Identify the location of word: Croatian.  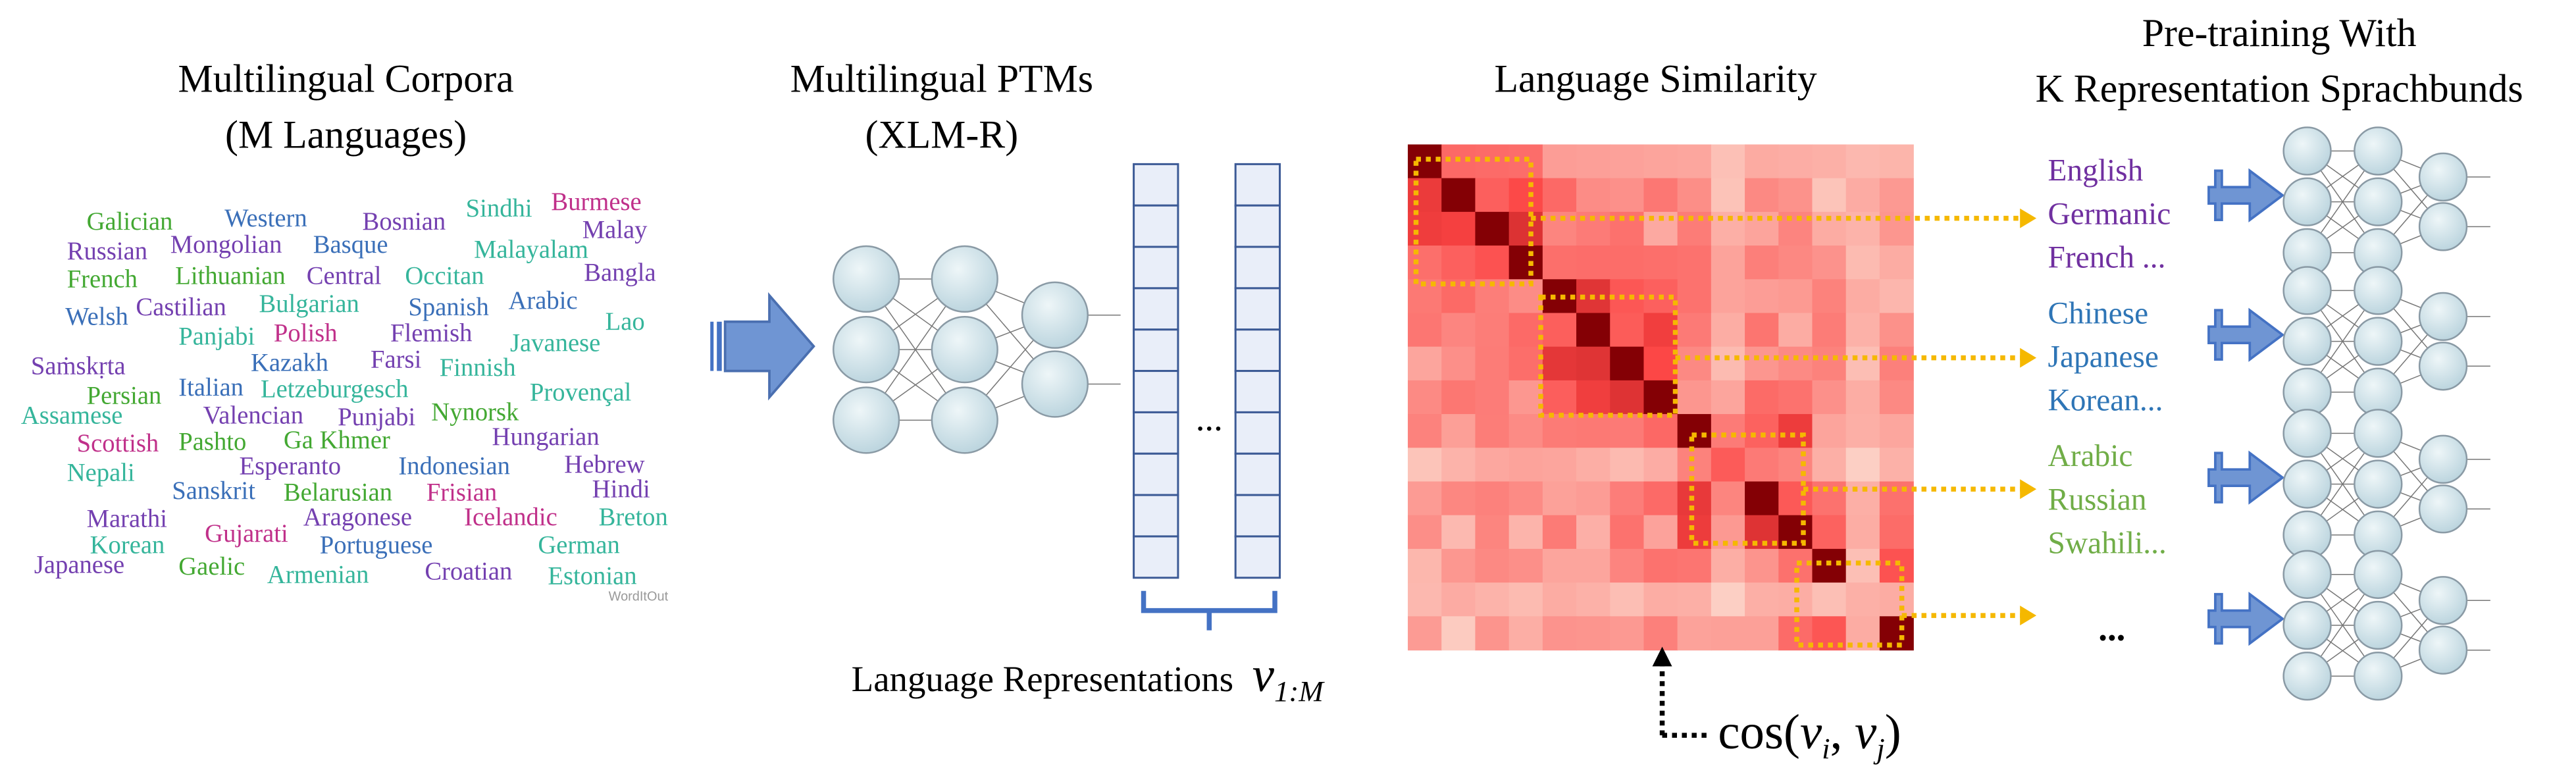
(468, 571).